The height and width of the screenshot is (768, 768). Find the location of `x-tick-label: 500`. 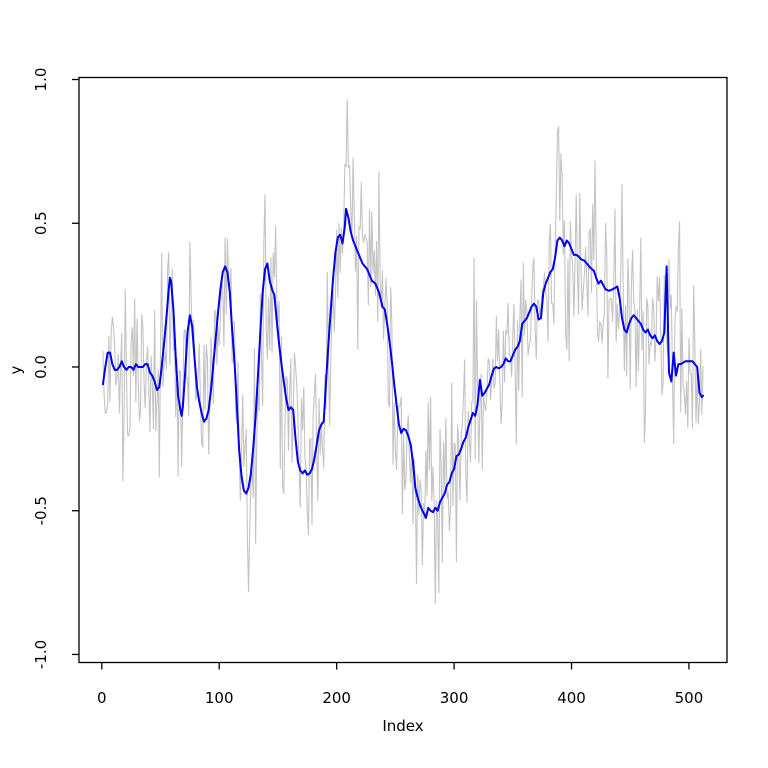

x-tick-label: 500 is located at coordinates (689, 698).